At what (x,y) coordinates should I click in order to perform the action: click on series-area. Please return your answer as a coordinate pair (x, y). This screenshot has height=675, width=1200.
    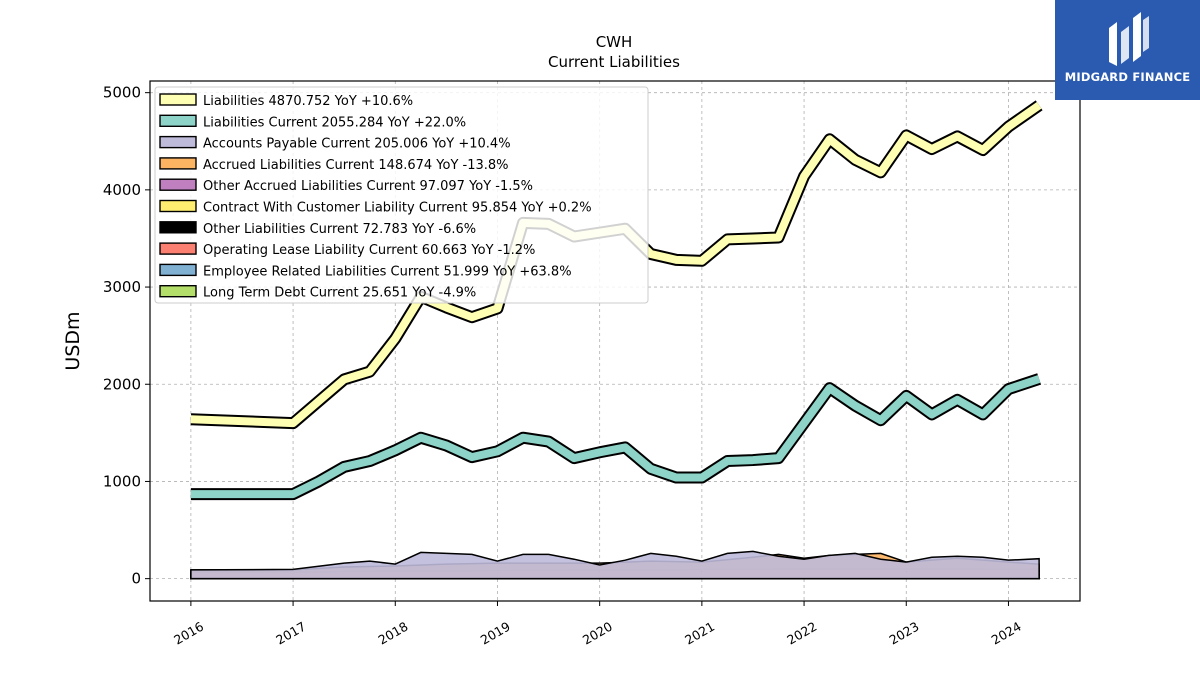
    Looking at the image, I should click on (615, 565).